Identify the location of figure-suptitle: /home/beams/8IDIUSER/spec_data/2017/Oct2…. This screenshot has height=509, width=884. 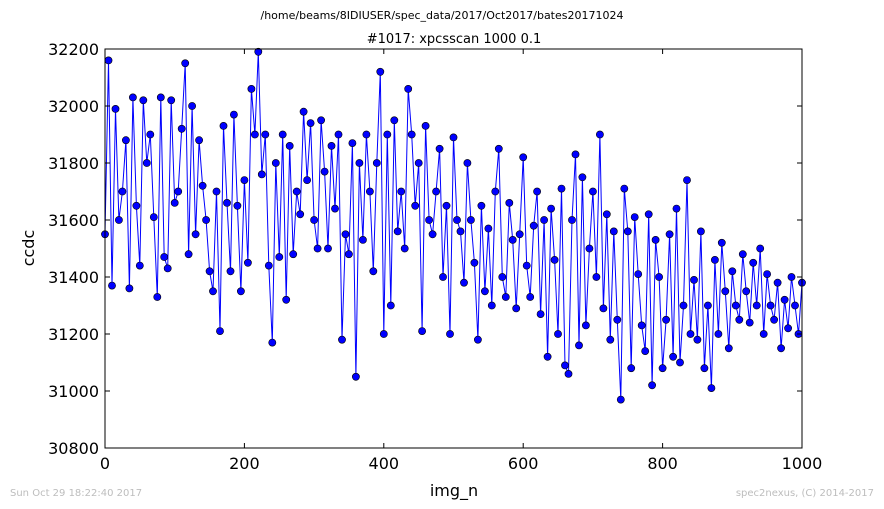
(442, 15).